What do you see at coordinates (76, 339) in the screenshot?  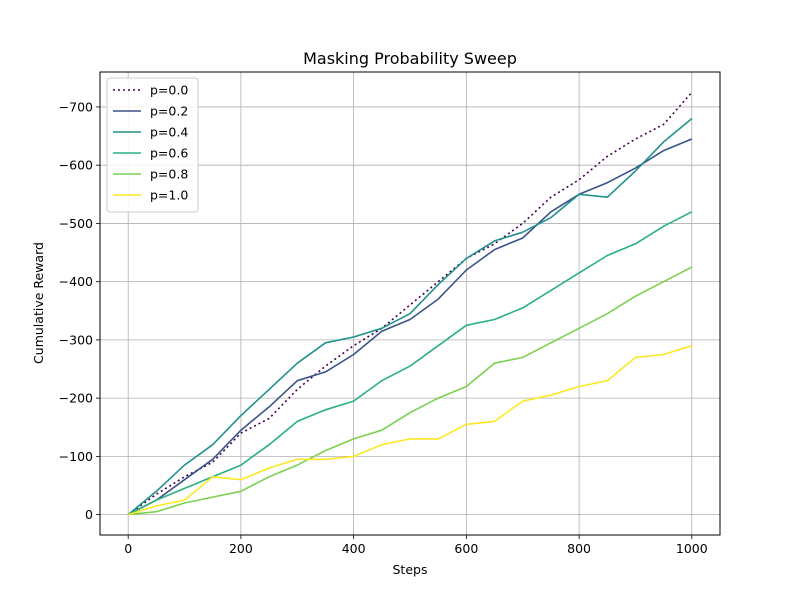 I see `y-tick-label: −300` at bounding box center [76, 339].